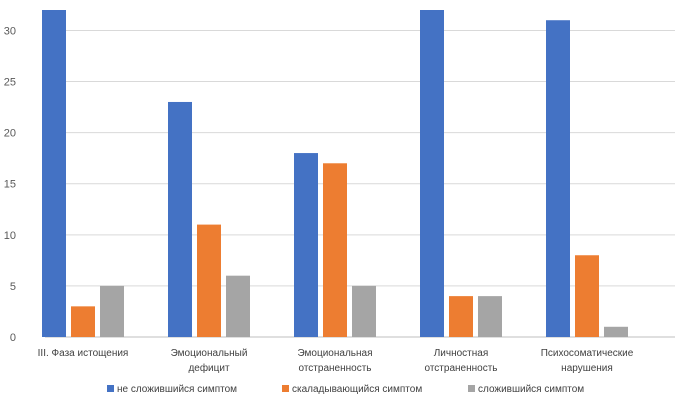 Image resolution: width=679 pixels, height=407 pixels. I want to click on x-tick-label-line: нарушения, so click(587, 368).